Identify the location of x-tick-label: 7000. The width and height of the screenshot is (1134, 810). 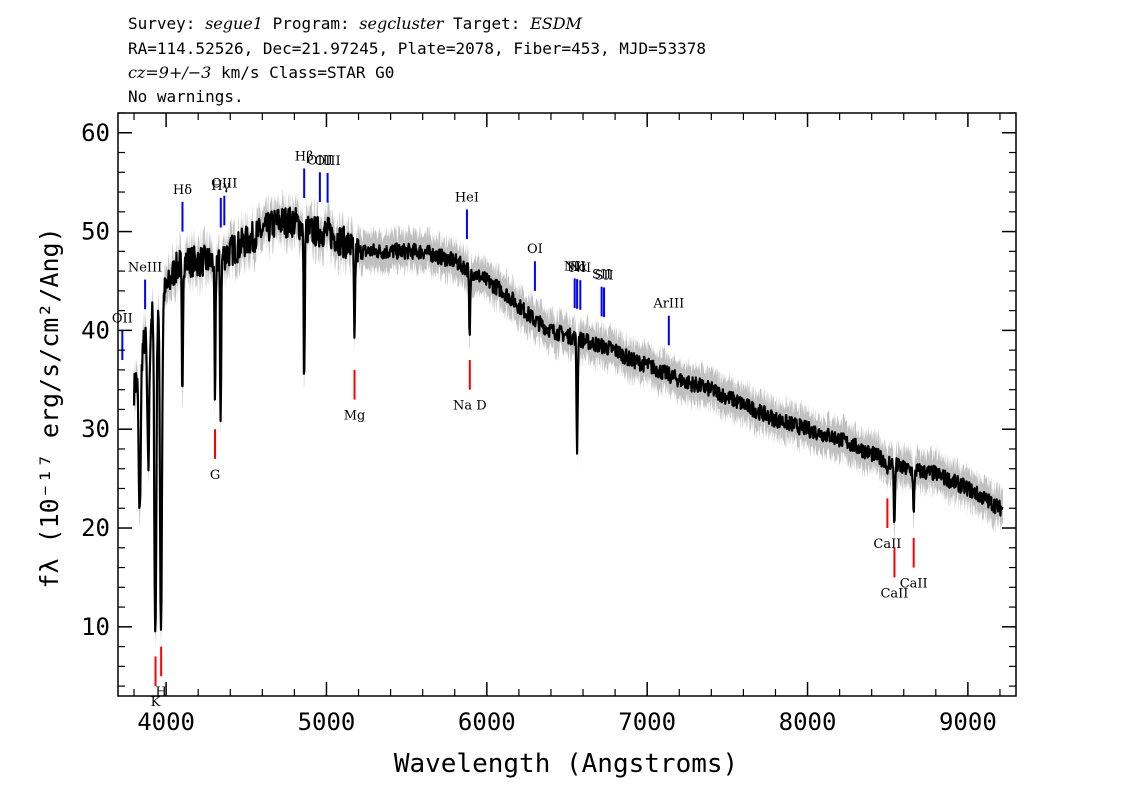
(647, 722).